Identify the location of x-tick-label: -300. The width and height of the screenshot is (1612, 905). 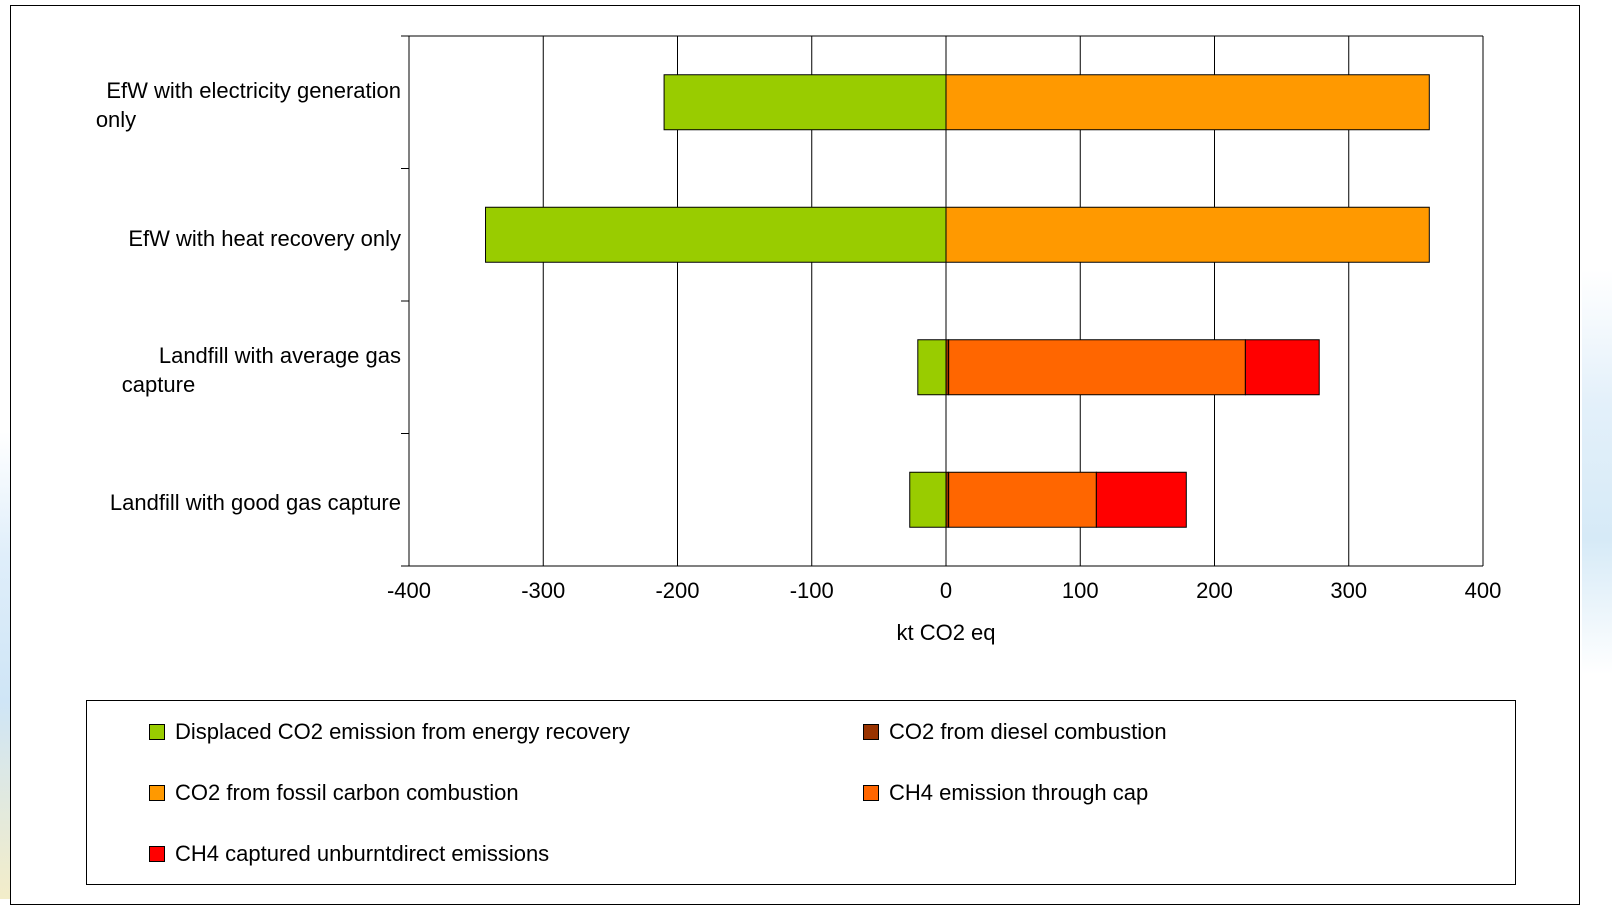
(543, 590).